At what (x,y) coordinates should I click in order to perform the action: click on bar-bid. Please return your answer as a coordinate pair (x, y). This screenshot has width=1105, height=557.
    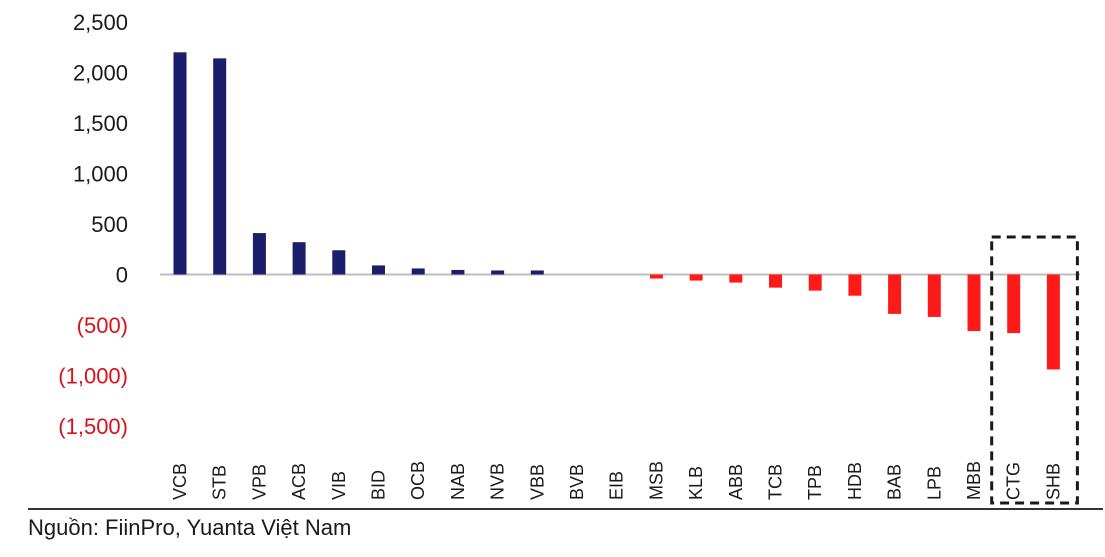
    Looking at the image, I should click on (378, 270).